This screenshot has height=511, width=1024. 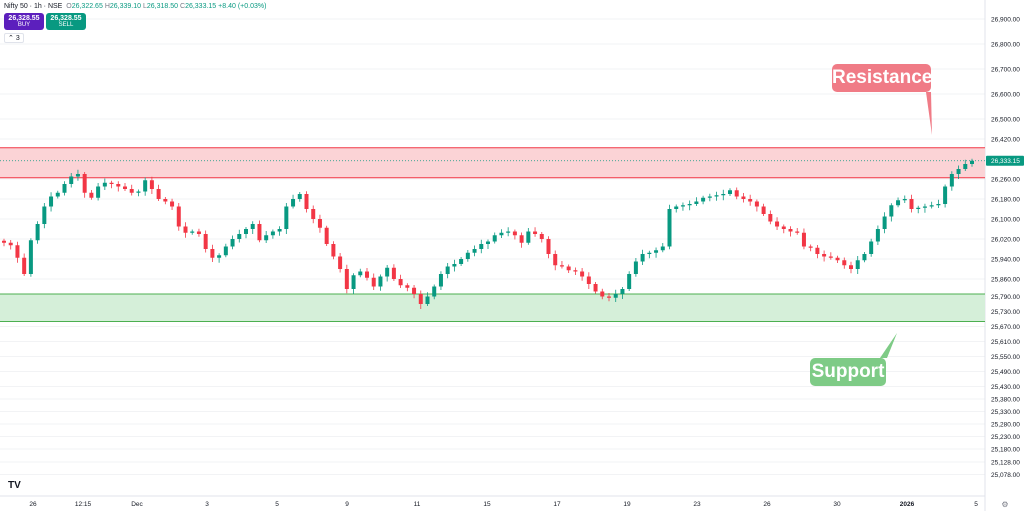 I want to click on indicator-count: 3, so click(x=17, y=38).